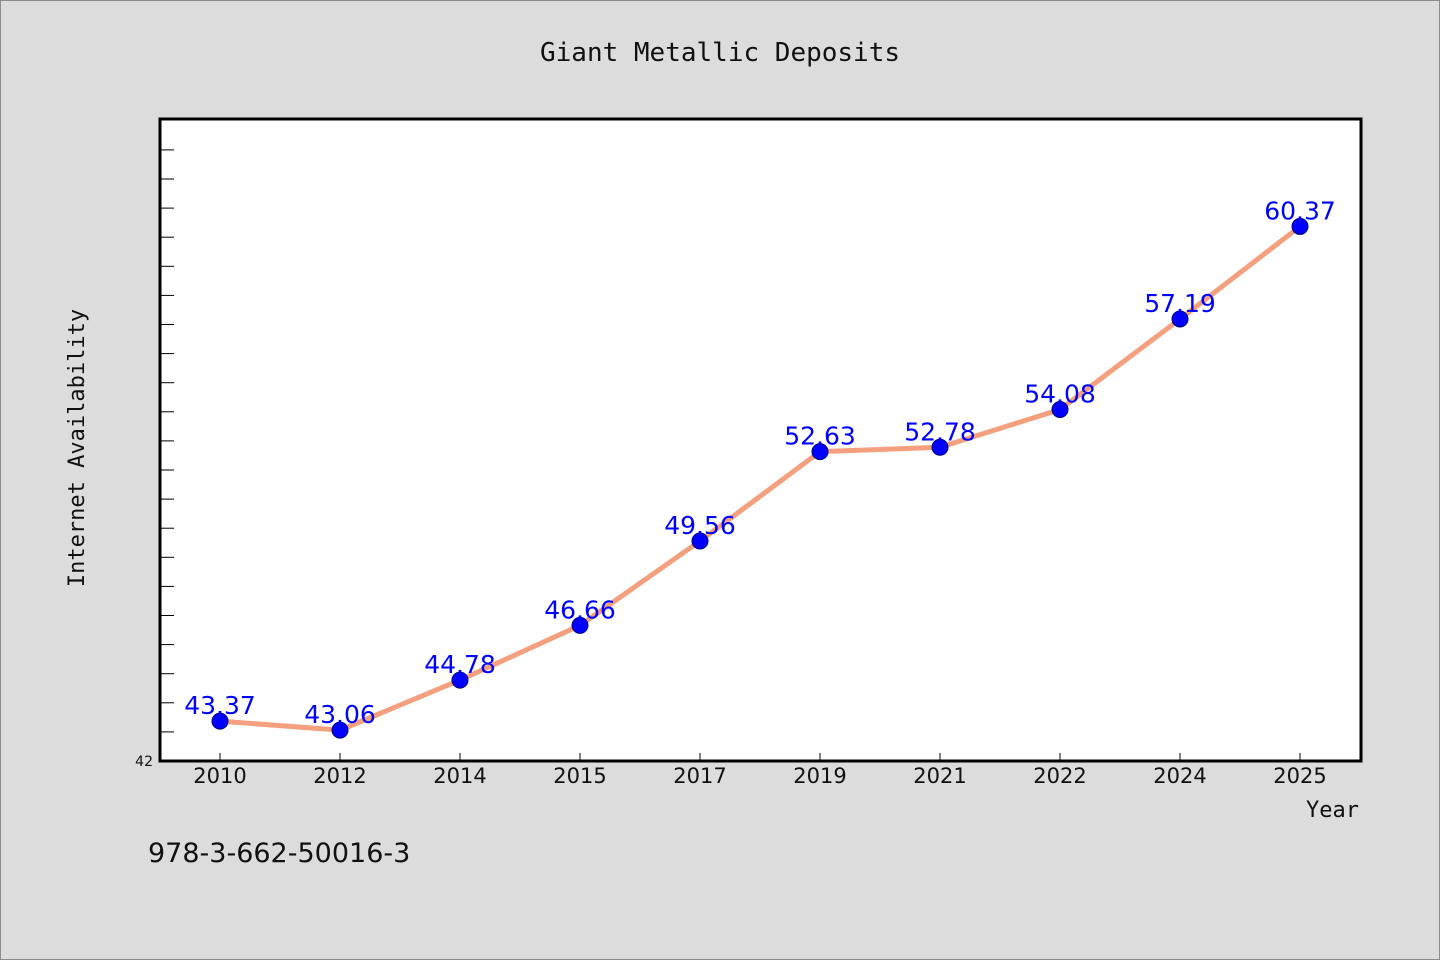 Image resolution: width=1440 pixels, height=960 pixels. I want to click on x-tick-label: 2024, so click(1179, 776).